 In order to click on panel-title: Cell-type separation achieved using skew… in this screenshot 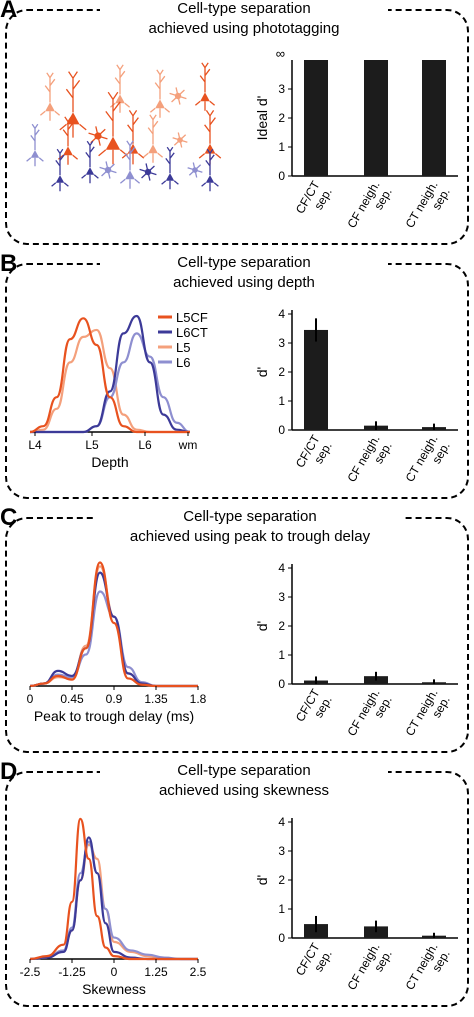, I will do `click(244, 781)`.